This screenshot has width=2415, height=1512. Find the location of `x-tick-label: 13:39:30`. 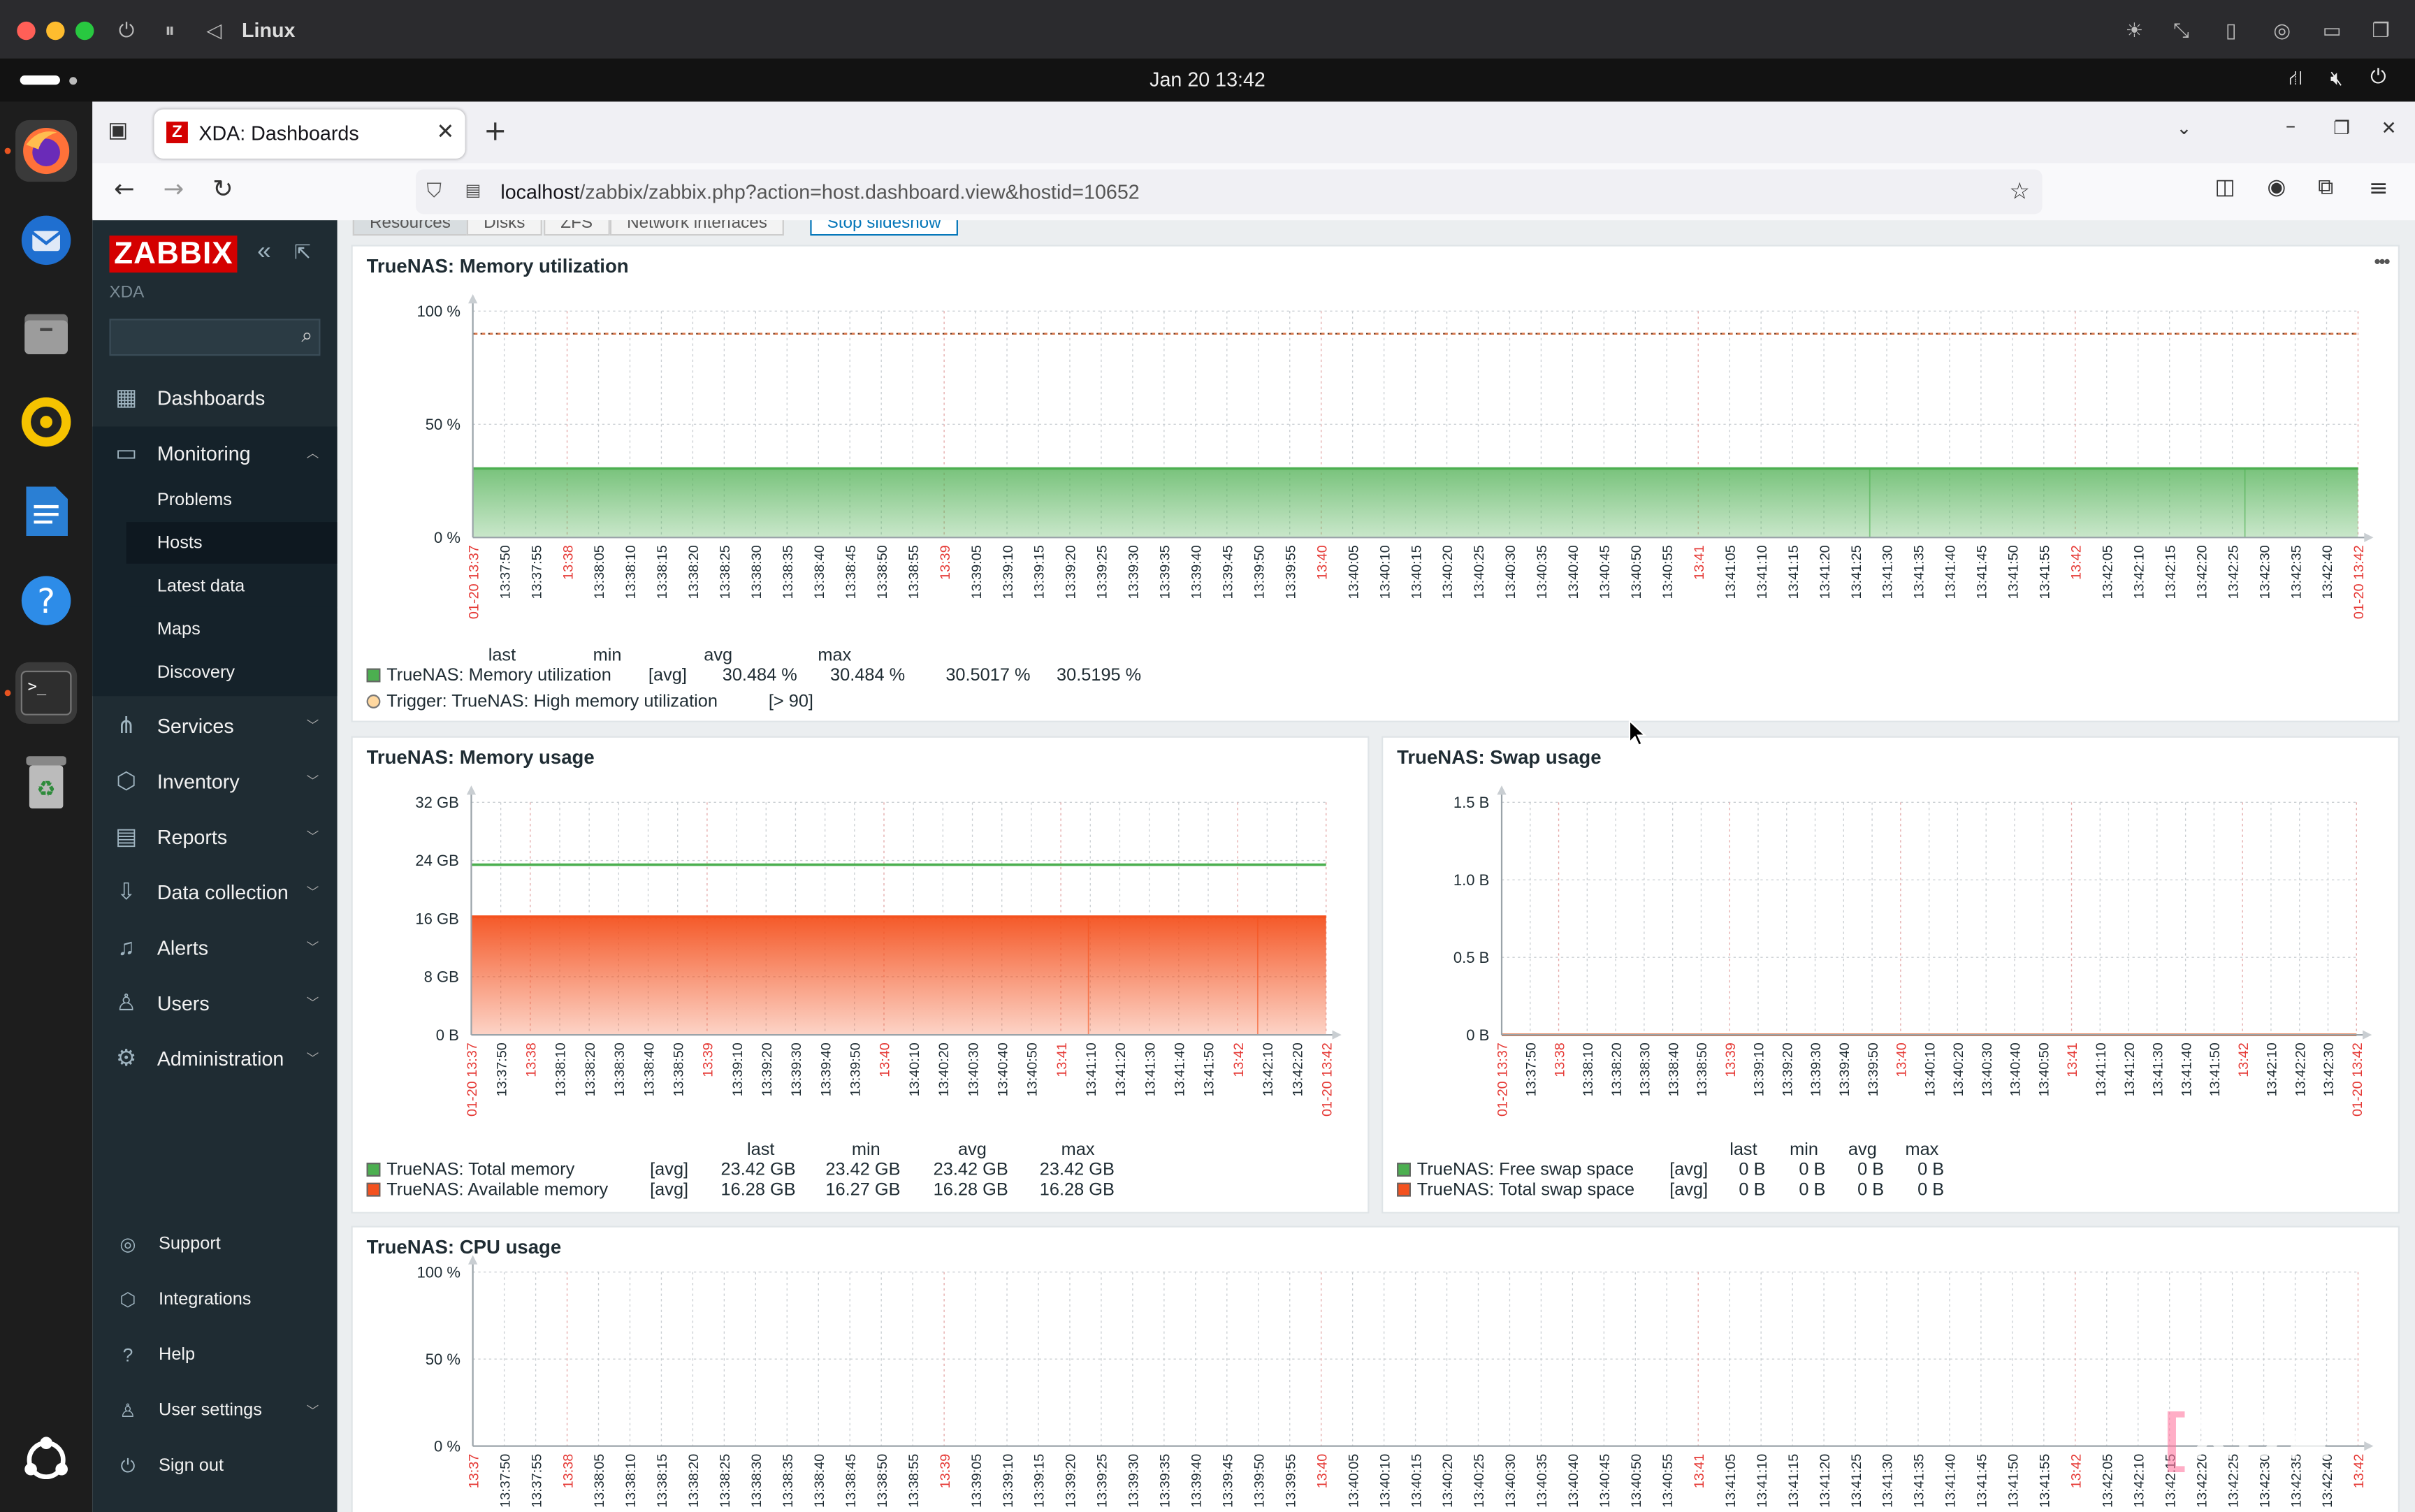

x-tick-label: 13:39:30 is located at coordinates (797, 1069).